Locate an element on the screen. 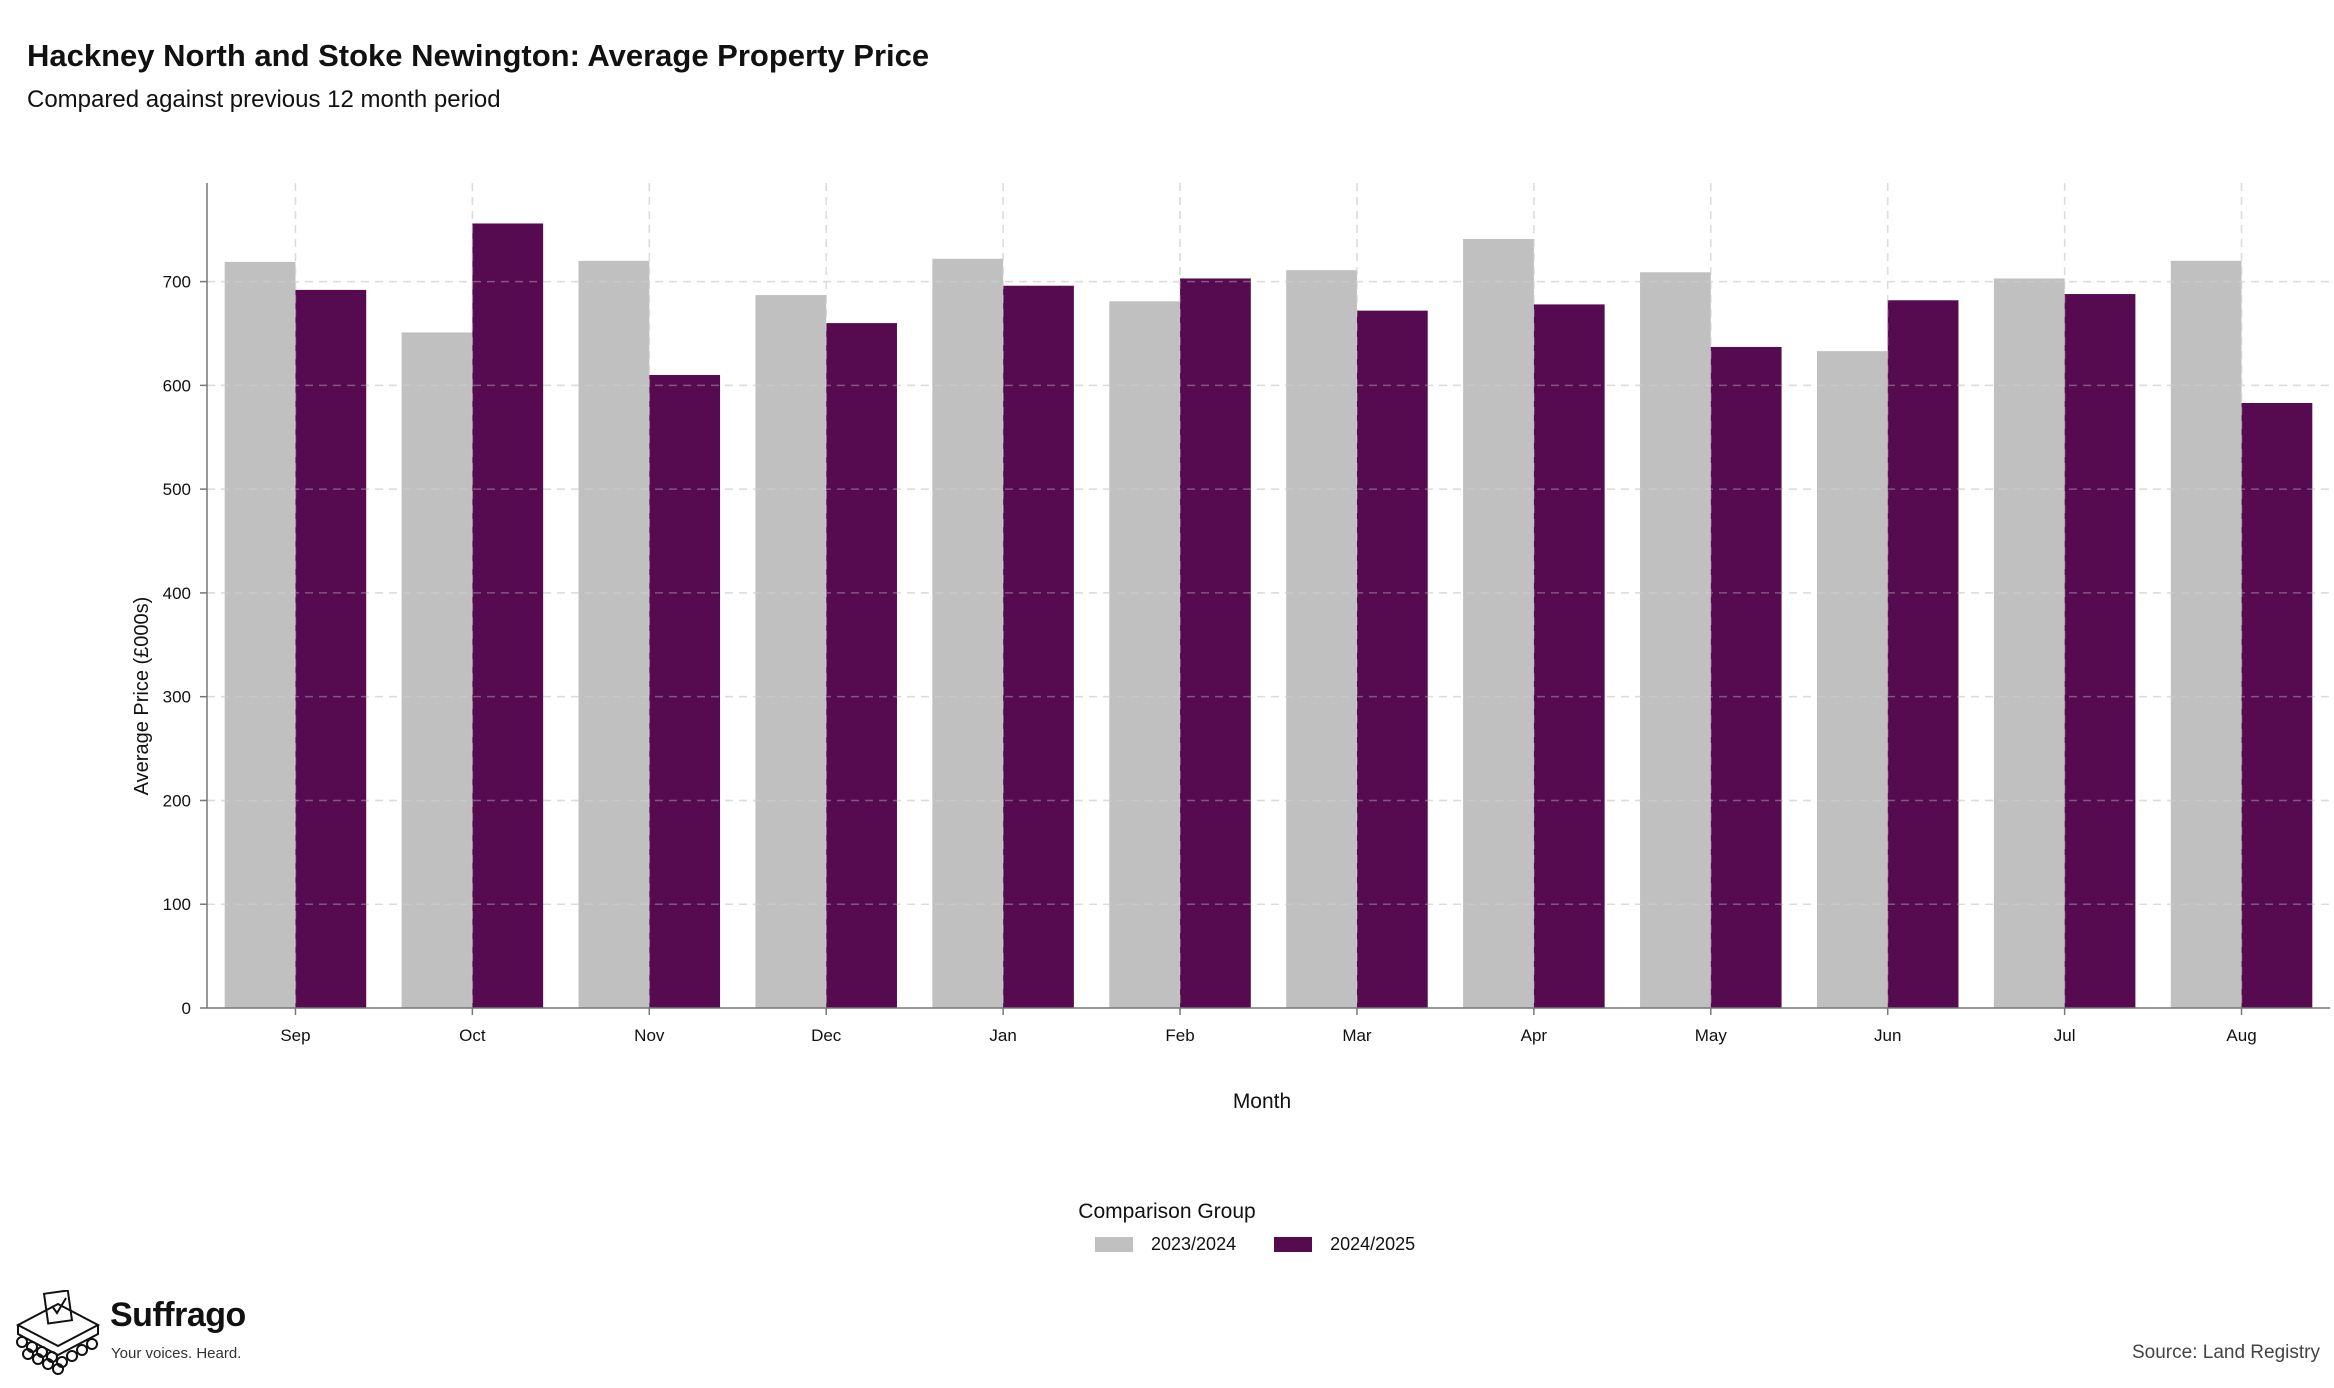 The height and width of the screenshot is (1388, 2334). bar-2023-2024-may is located at coordinates (1675, 640).